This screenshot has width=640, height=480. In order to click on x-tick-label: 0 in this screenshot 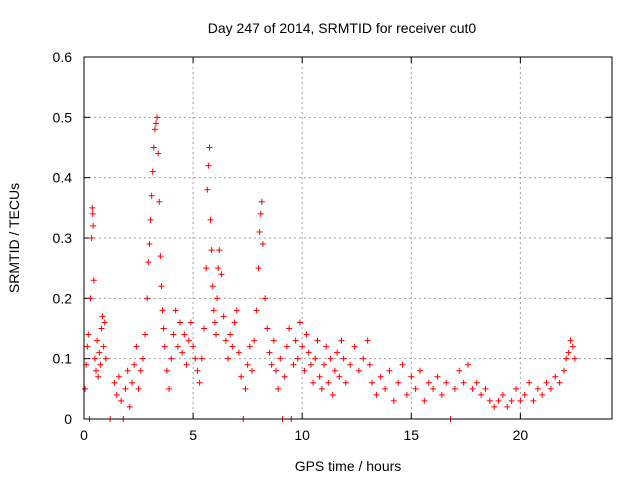, I will do `click(84, 435)`.